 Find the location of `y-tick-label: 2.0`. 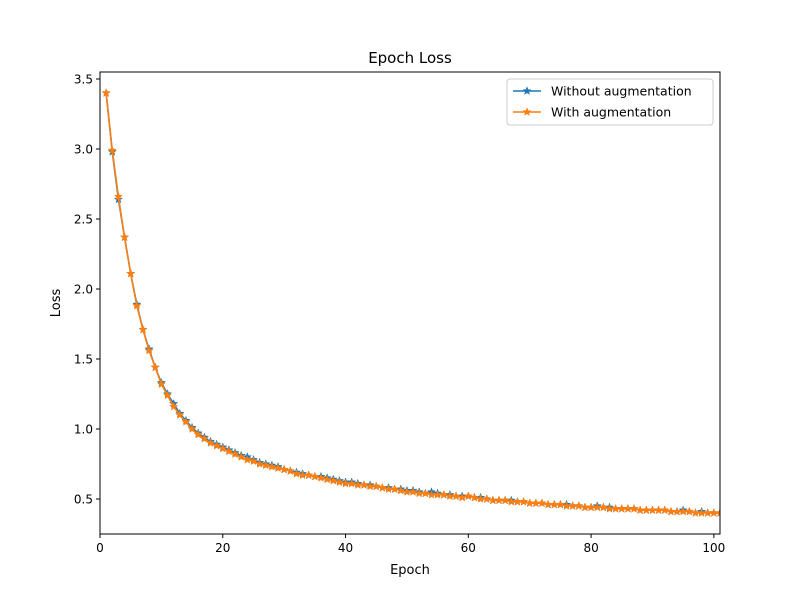

y-tick-label: 2.0 is located at coordinates (83, 290).